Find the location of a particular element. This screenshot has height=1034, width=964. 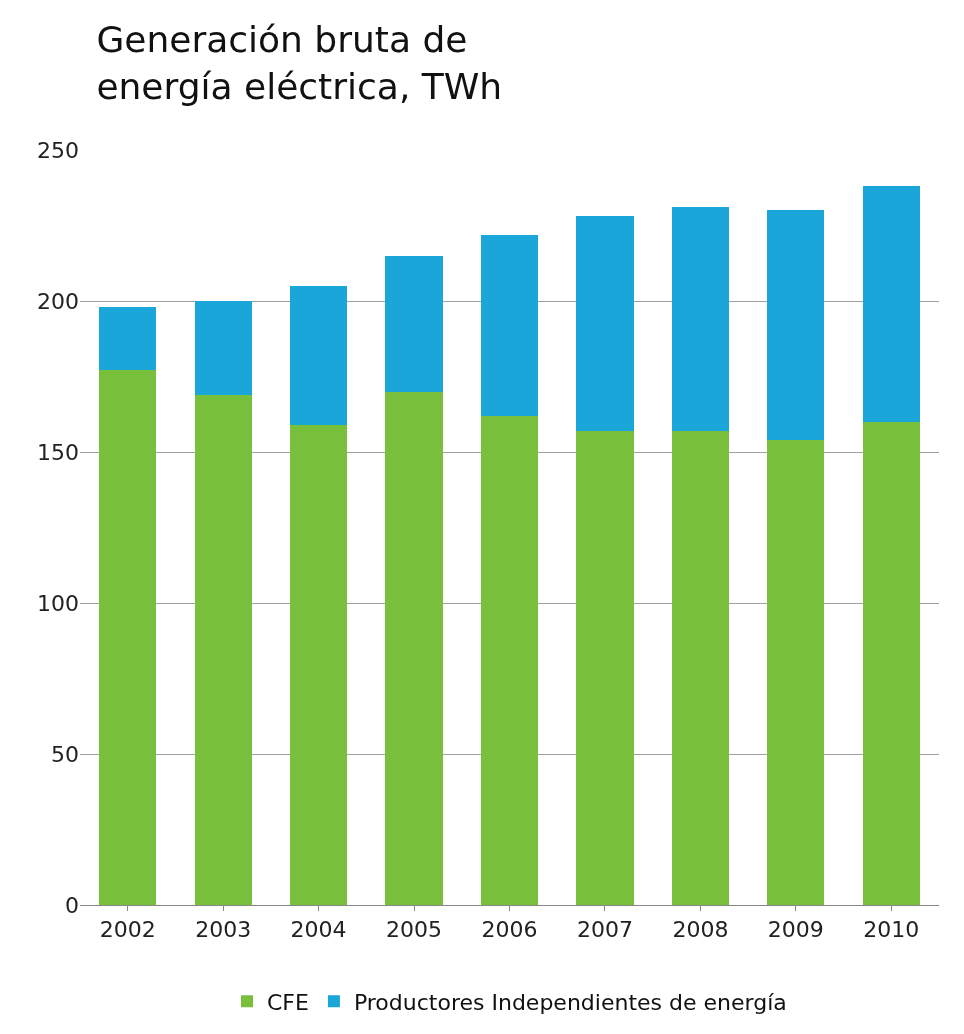

y-tick-label: 100 is located at coordinates (58, 603).